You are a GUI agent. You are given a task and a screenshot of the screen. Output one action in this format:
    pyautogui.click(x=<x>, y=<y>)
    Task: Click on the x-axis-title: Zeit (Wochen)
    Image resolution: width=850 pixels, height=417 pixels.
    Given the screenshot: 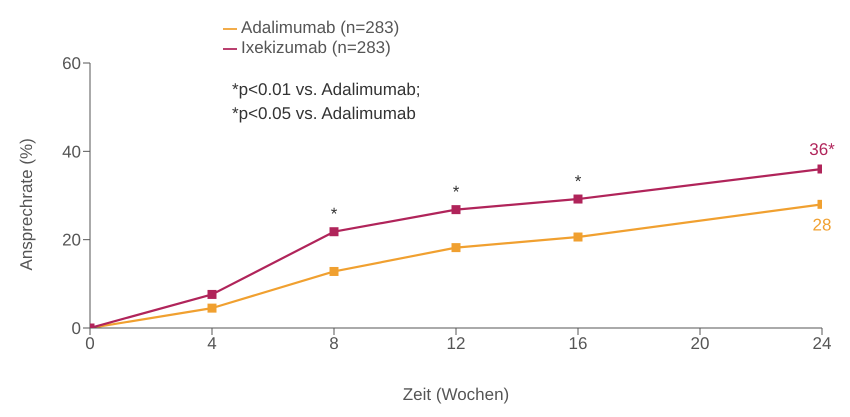 What is the action you would take?
    pyautogui.click(x=456, y=394)
    